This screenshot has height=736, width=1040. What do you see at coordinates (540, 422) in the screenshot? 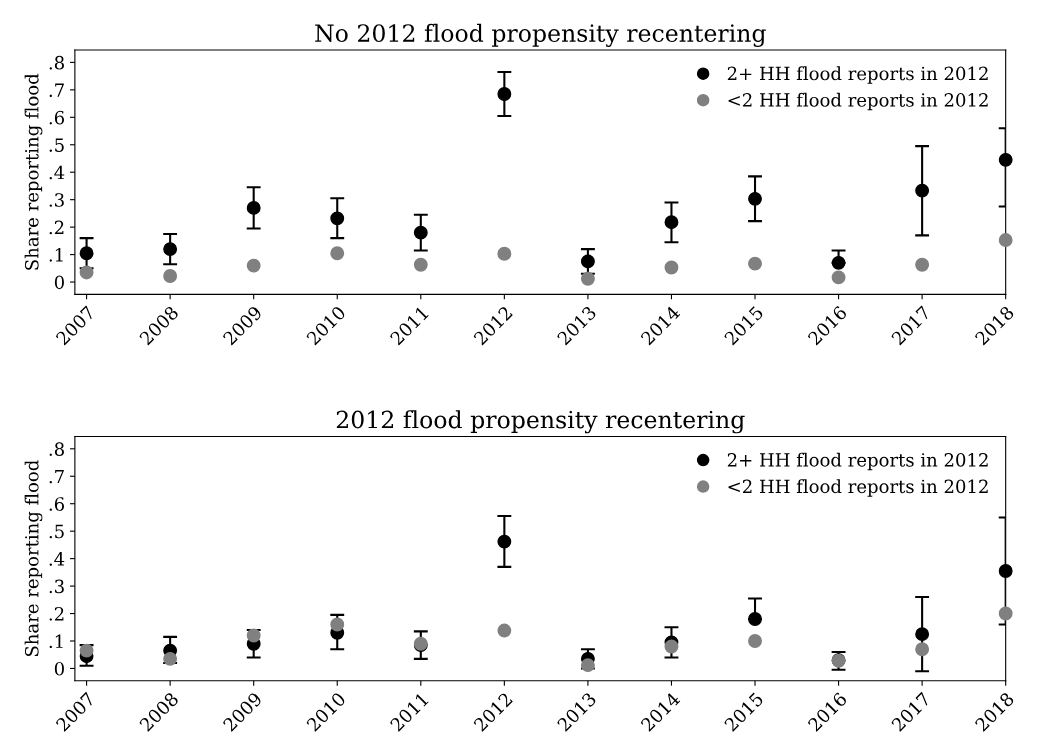
I see `chart-title: 2012 flood propensity recentering` at bounding box center [540, 422].